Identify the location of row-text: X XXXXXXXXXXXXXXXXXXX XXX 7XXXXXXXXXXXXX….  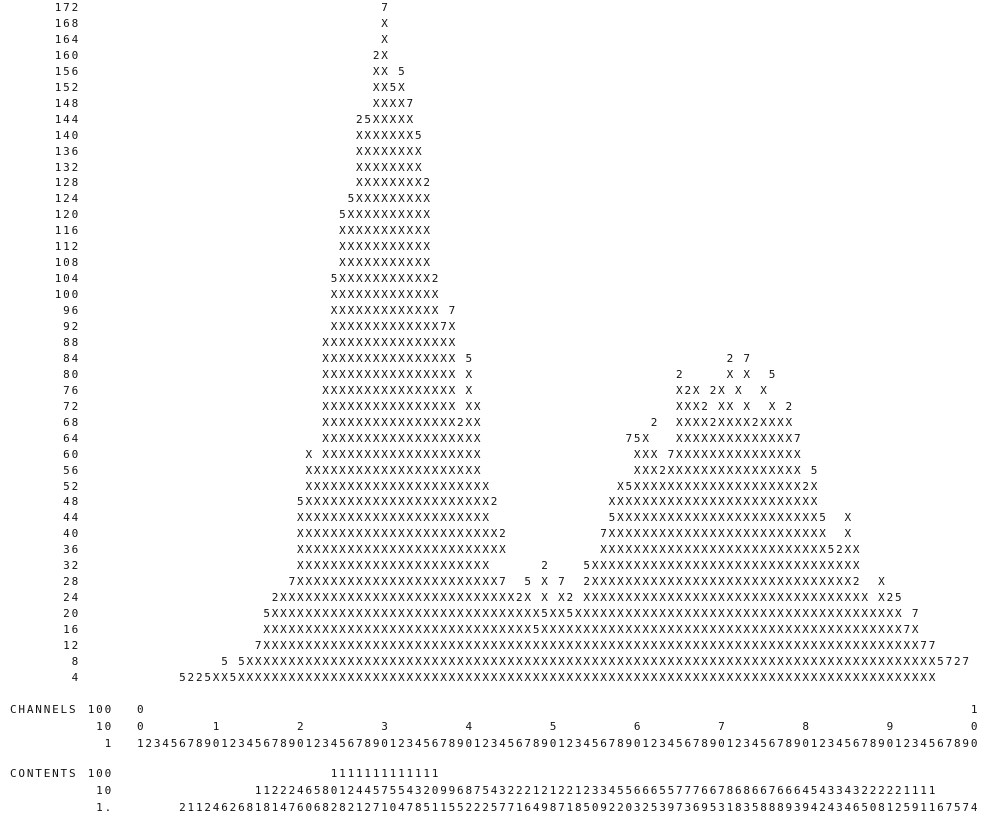
(470, 454).